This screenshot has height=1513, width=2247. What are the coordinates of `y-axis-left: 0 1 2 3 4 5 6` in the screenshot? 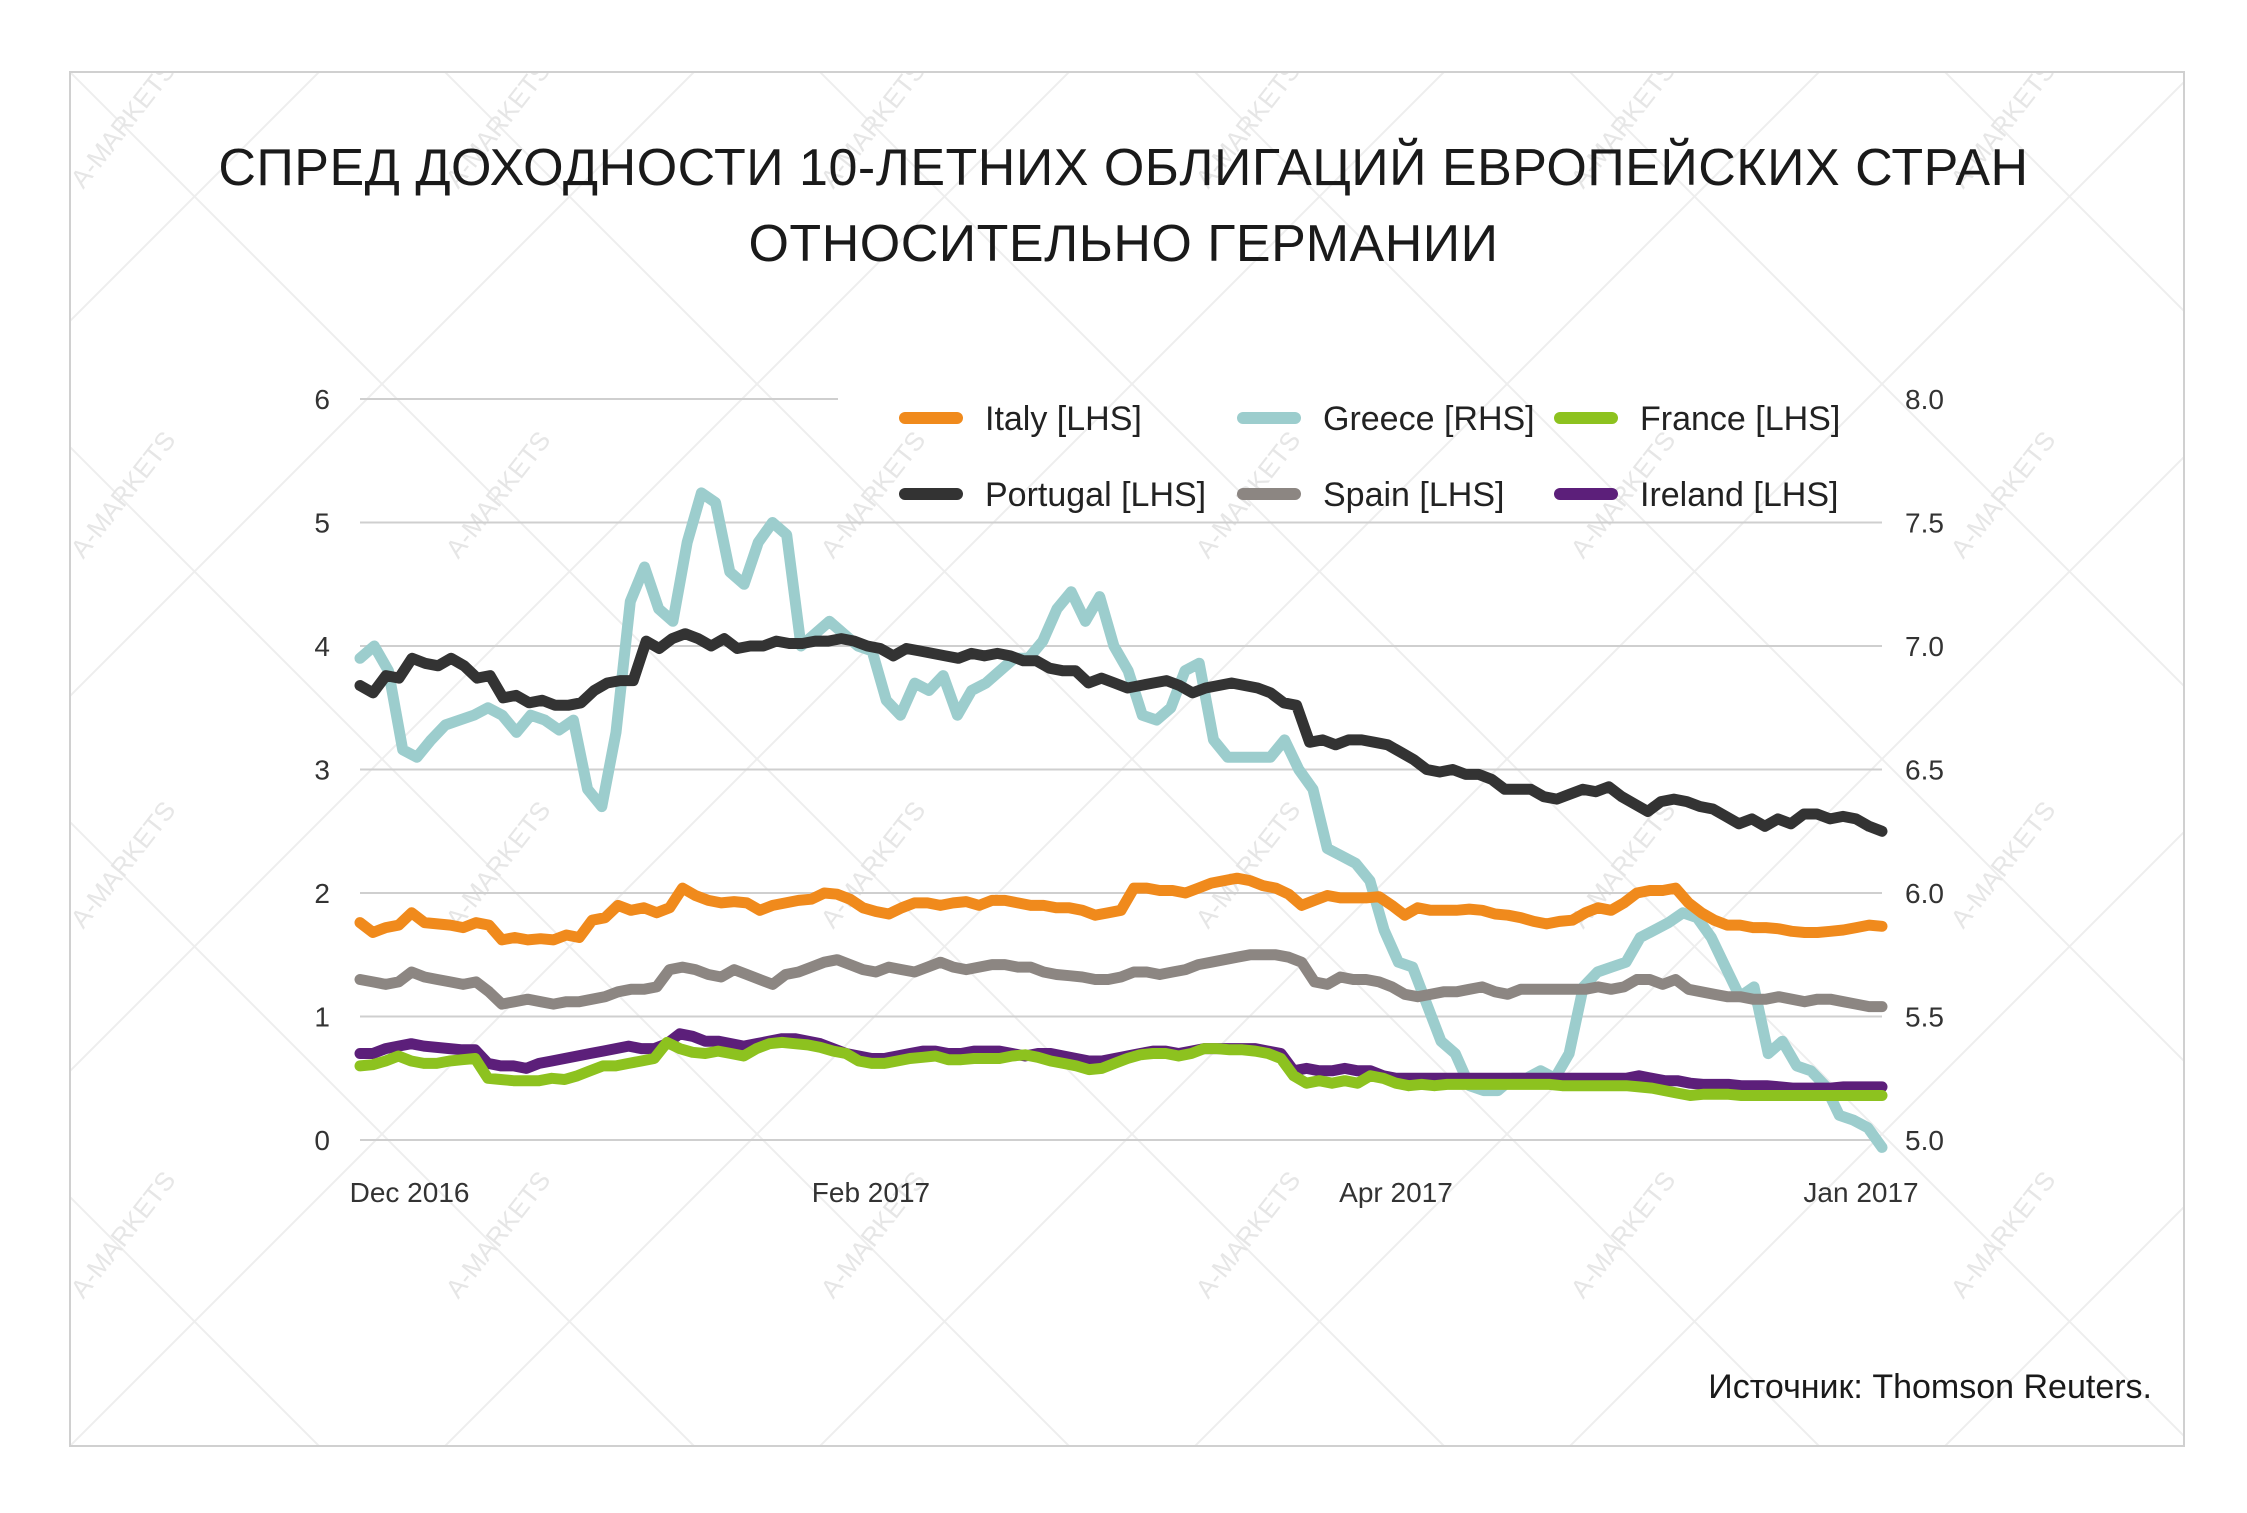 It's located at (322, 770).